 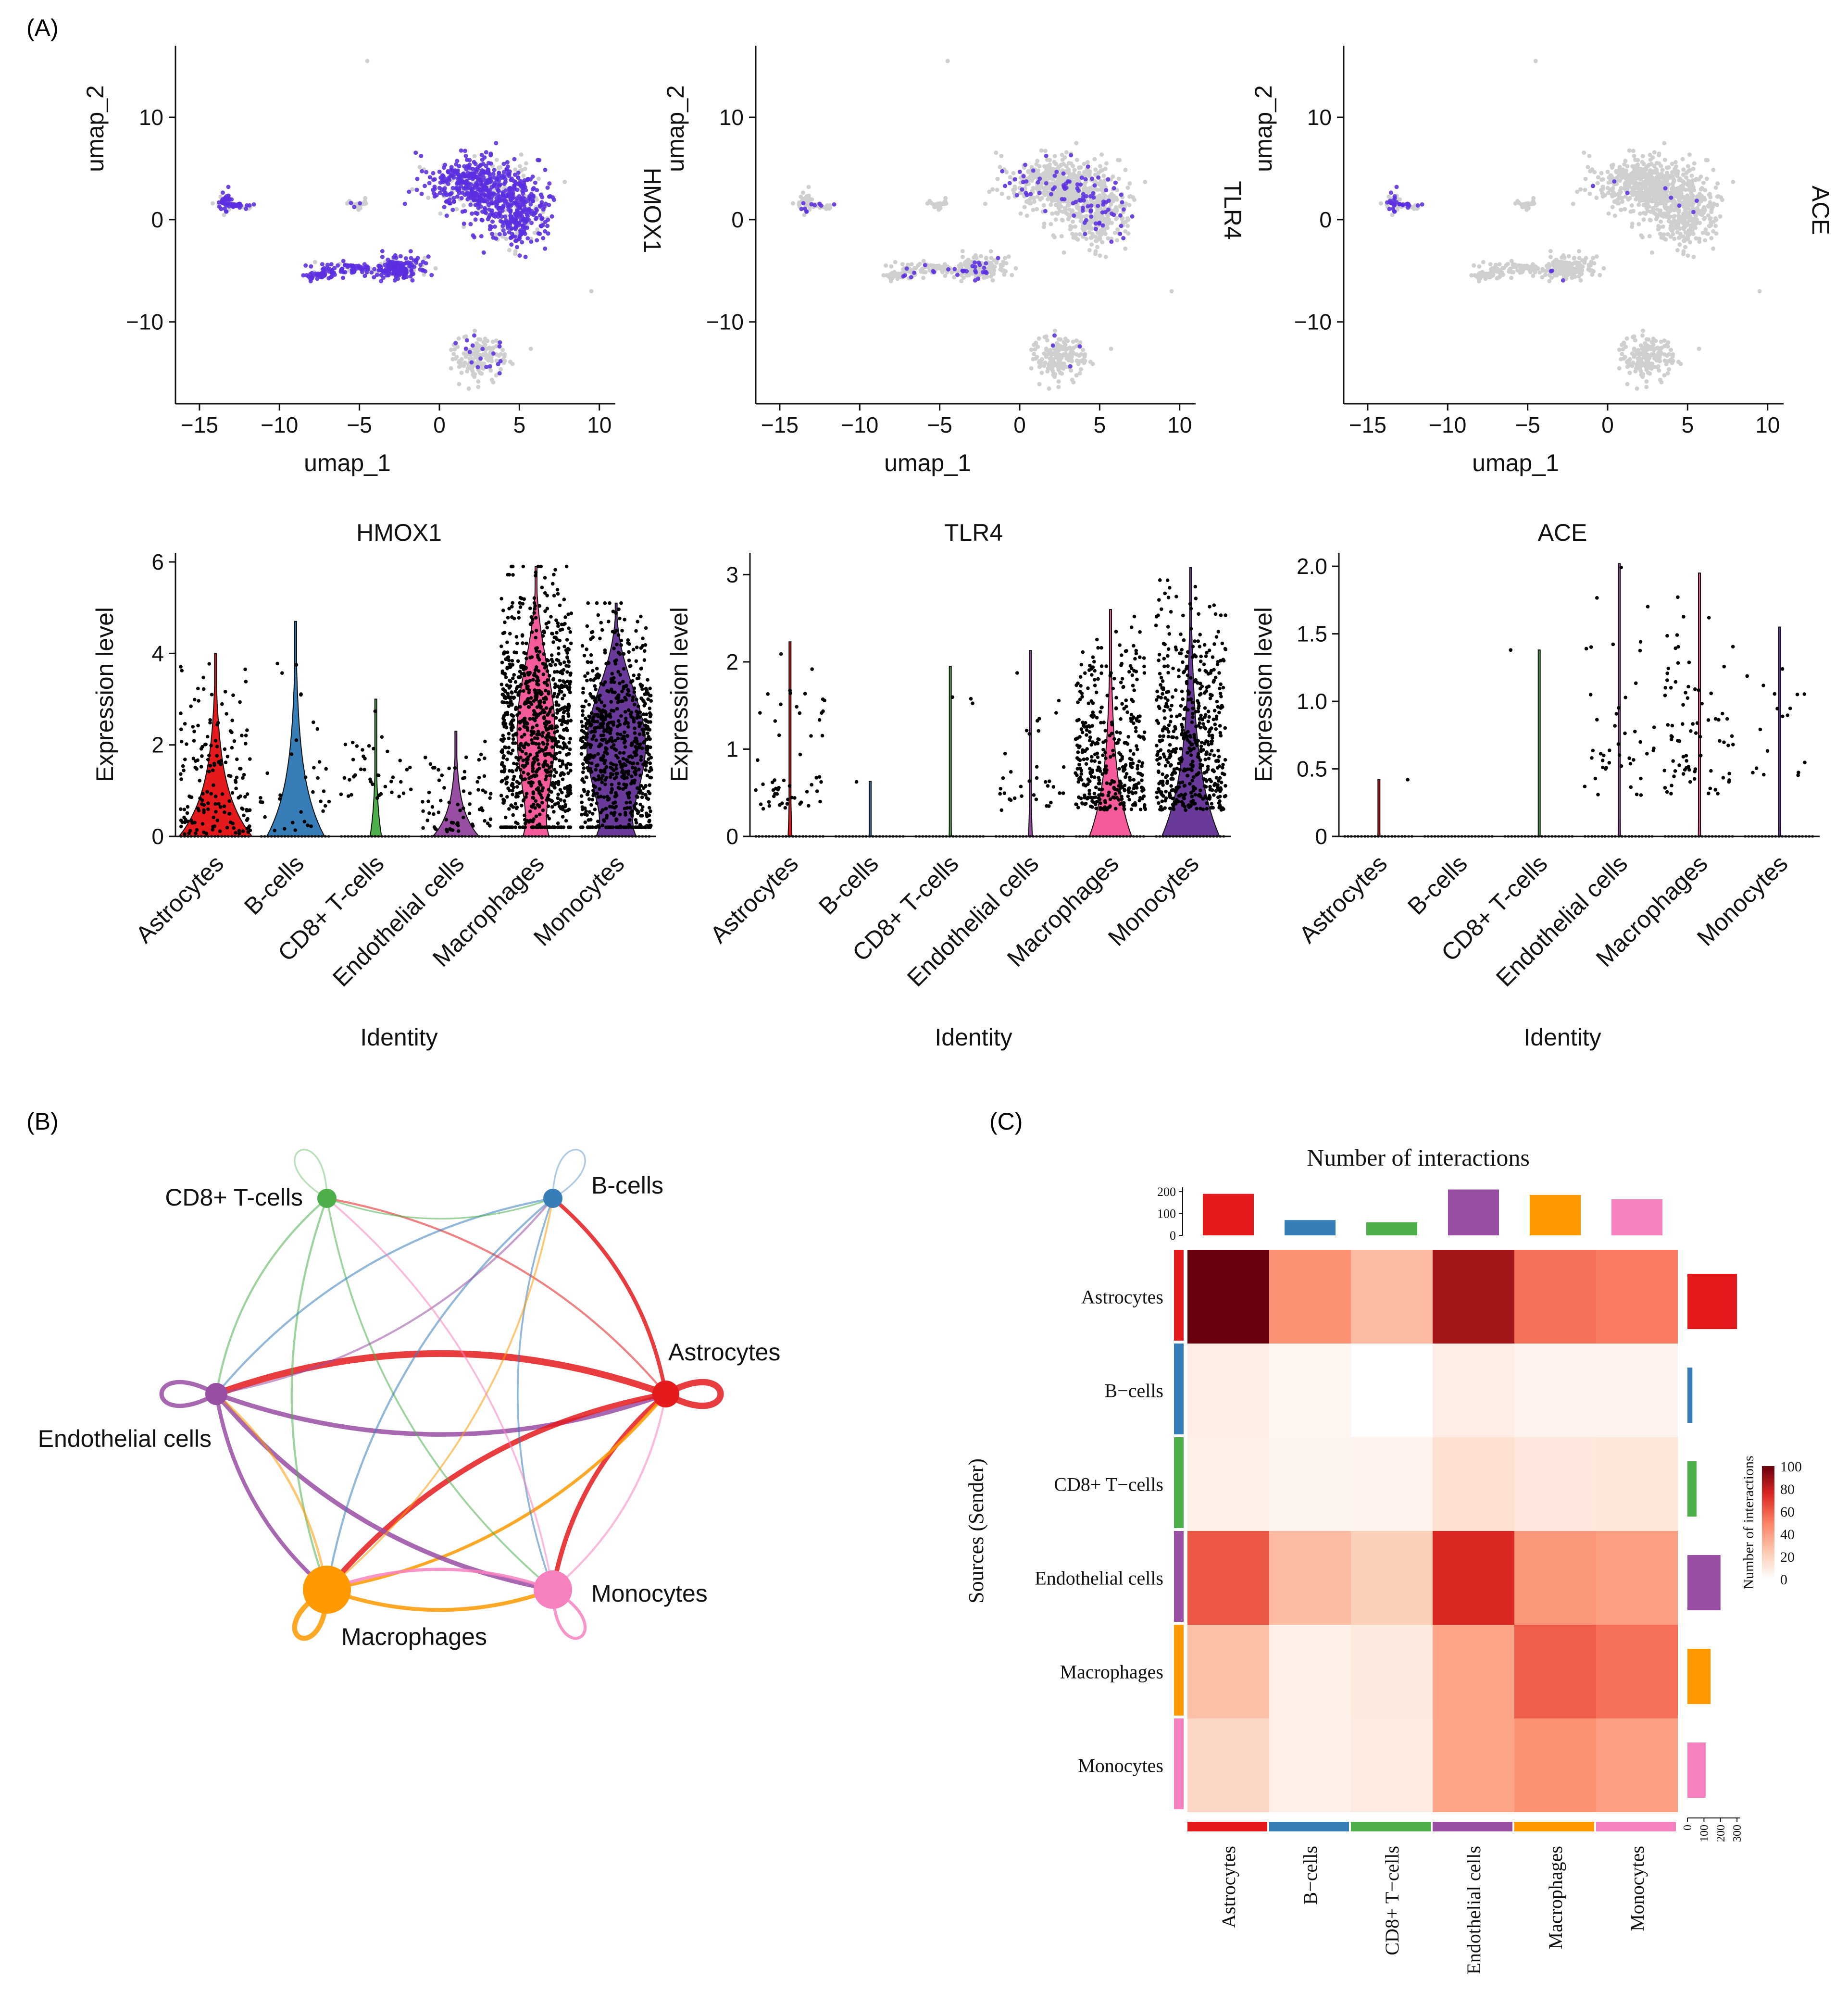 I want to click on x-tick-label: 5, so click(x=1100, y=425).